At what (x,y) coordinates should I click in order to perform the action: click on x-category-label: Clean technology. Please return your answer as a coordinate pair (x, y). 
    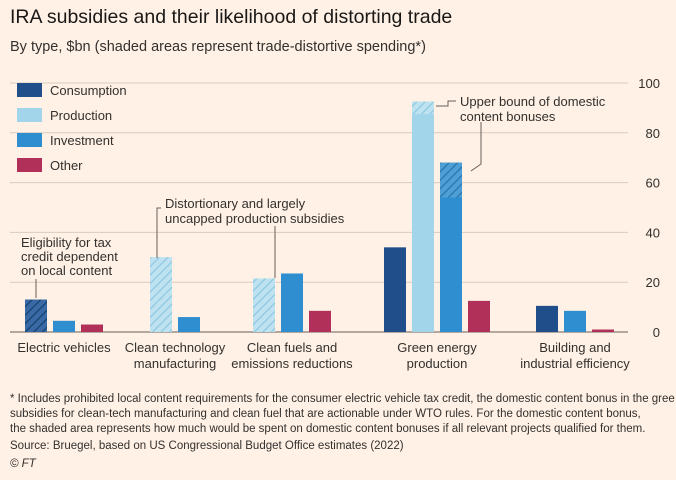
    Looking at the image, I should click on (175, 347).